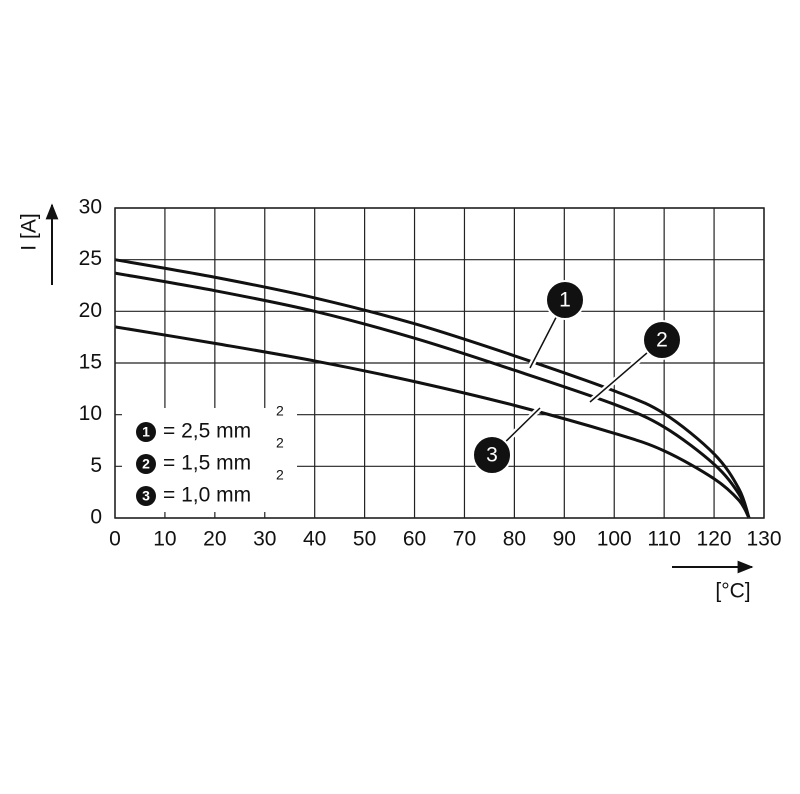 Image resolution: width=800 pixels, height=794 pixels. Describe the element at coordinates (96, 465) in the screenshot. I see `y-tick-label: 5` at that location.